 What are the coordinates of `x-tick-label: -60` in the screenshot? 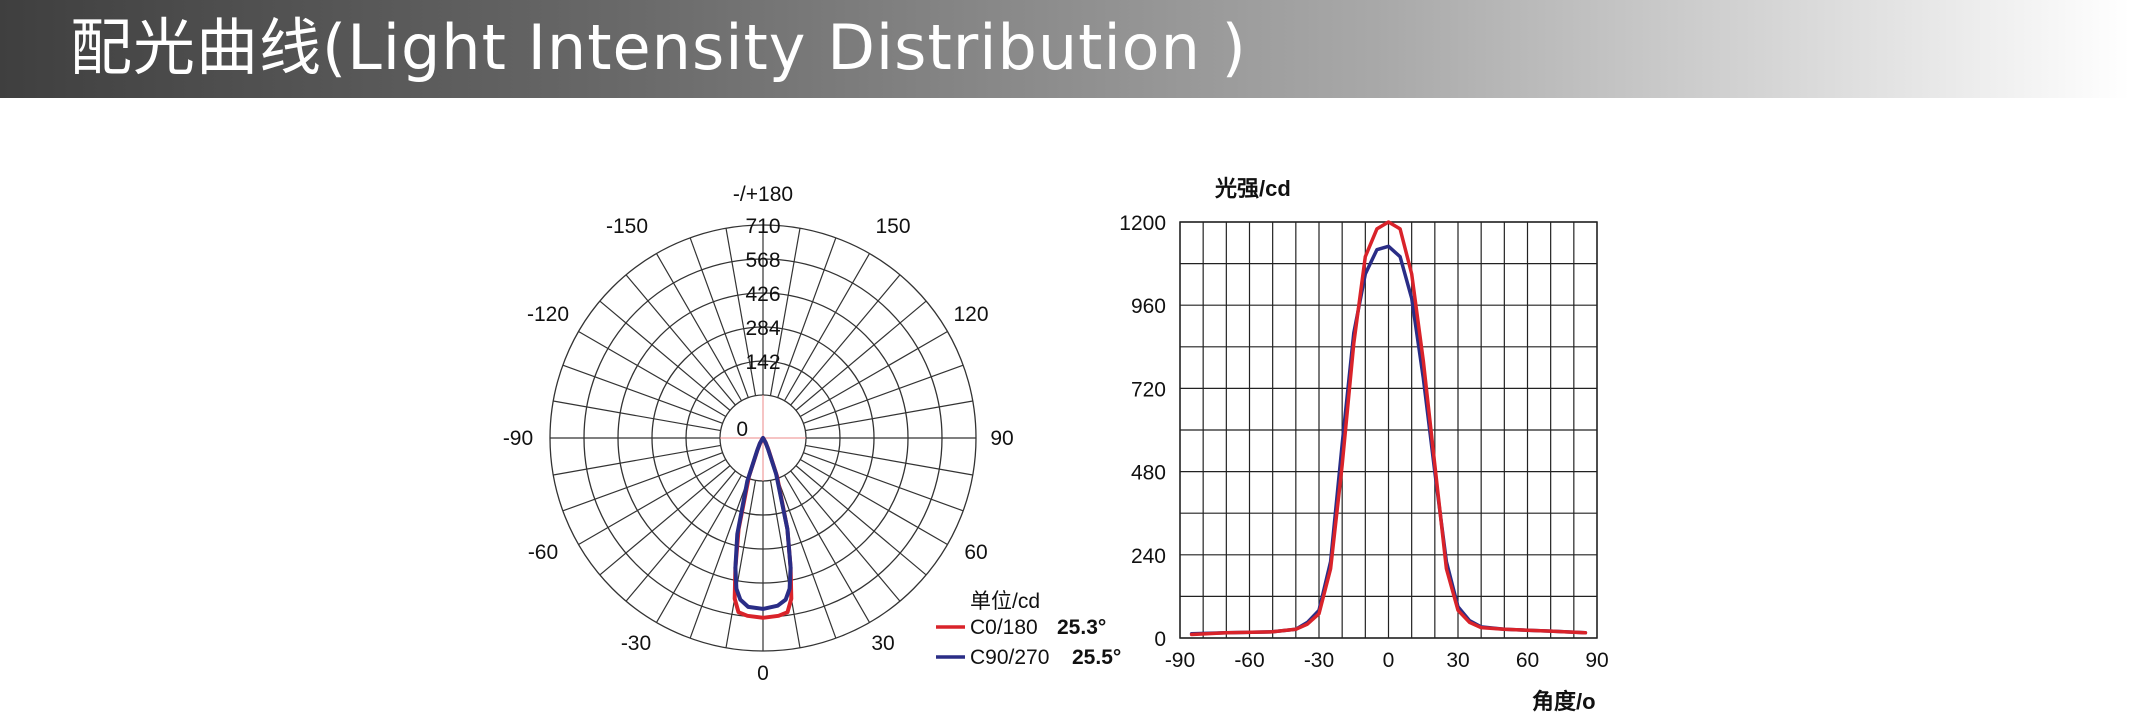 It's located at (1249, 660).